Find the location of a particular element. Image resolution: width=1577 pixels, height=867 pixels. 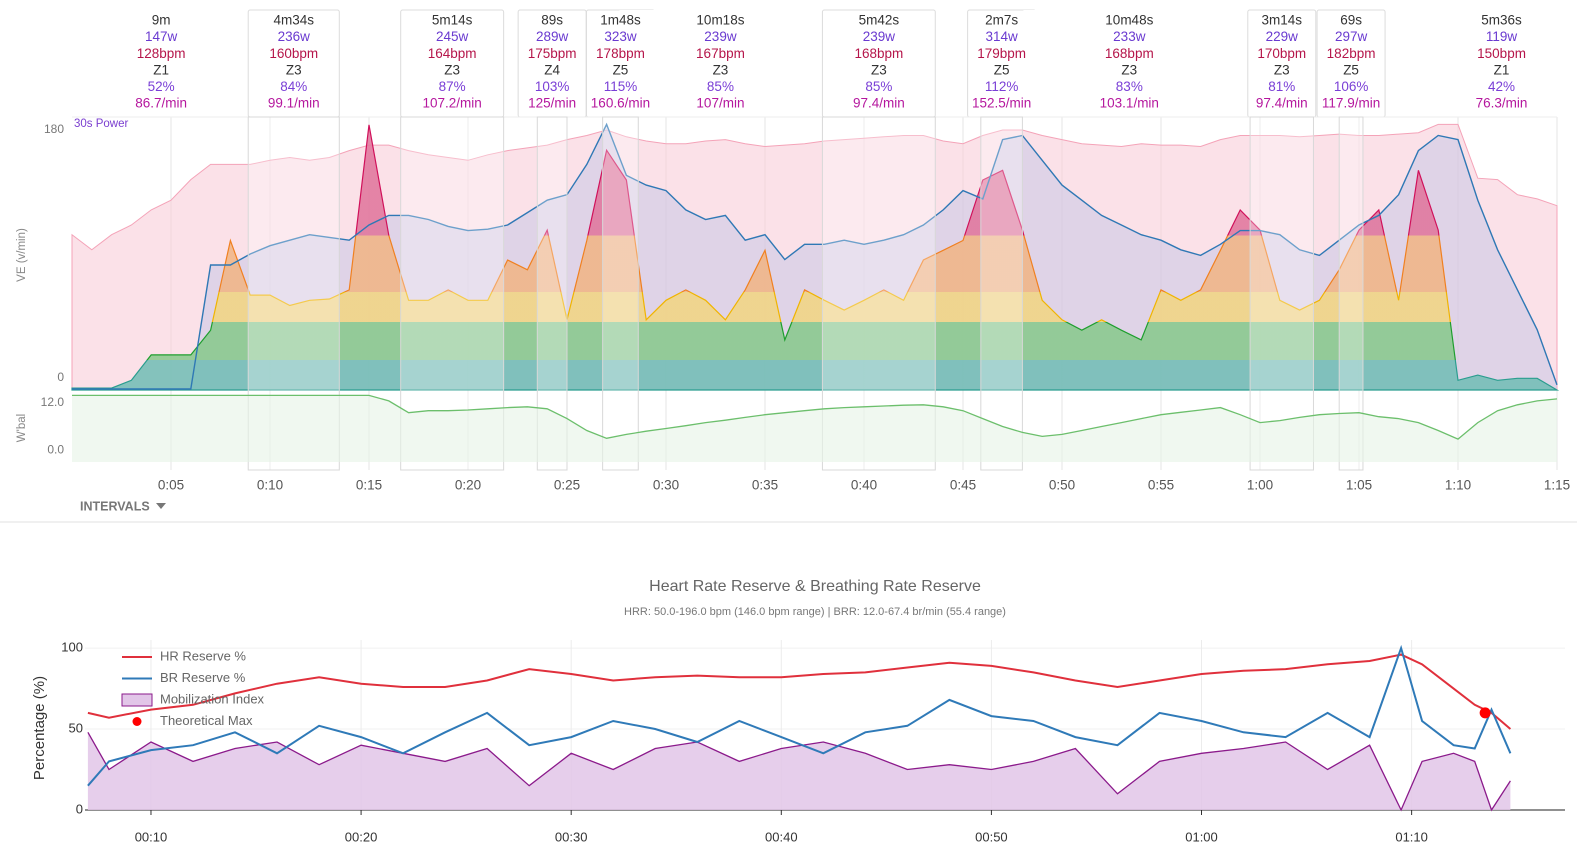

legend-label: HR Reserve % is located at coordinates (203, 655).